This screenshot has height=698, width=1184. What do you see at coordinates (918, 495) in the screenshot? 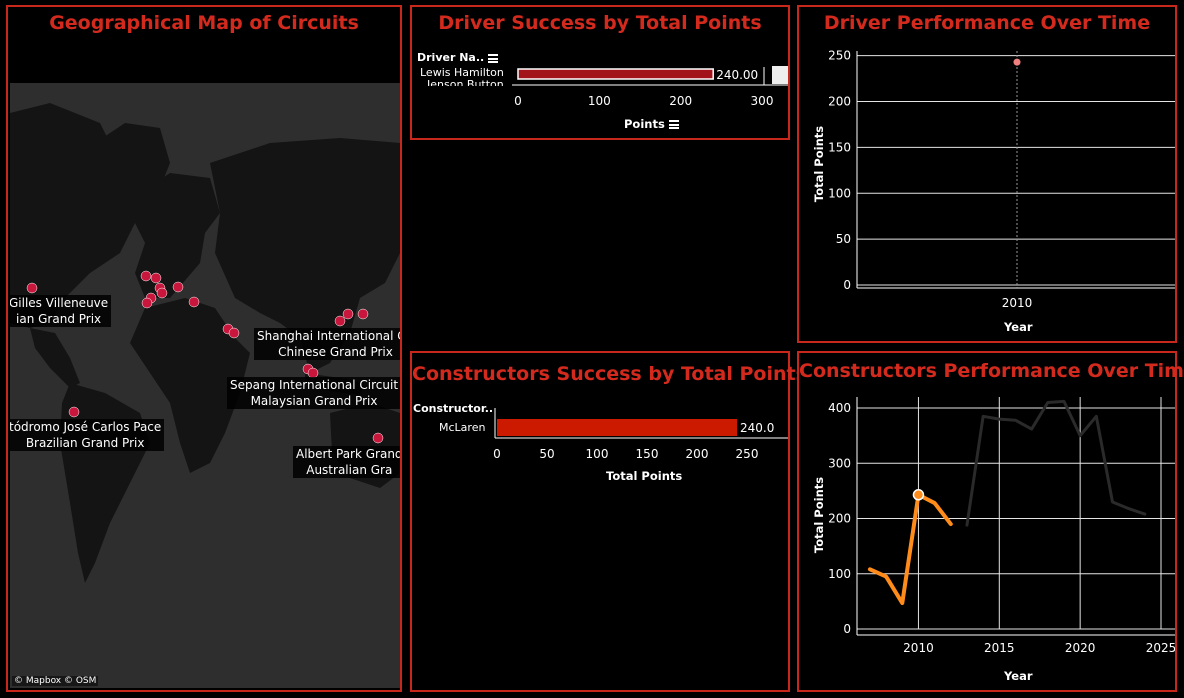
I see `constructor-highlight-point` at bounding box center [918, 495].